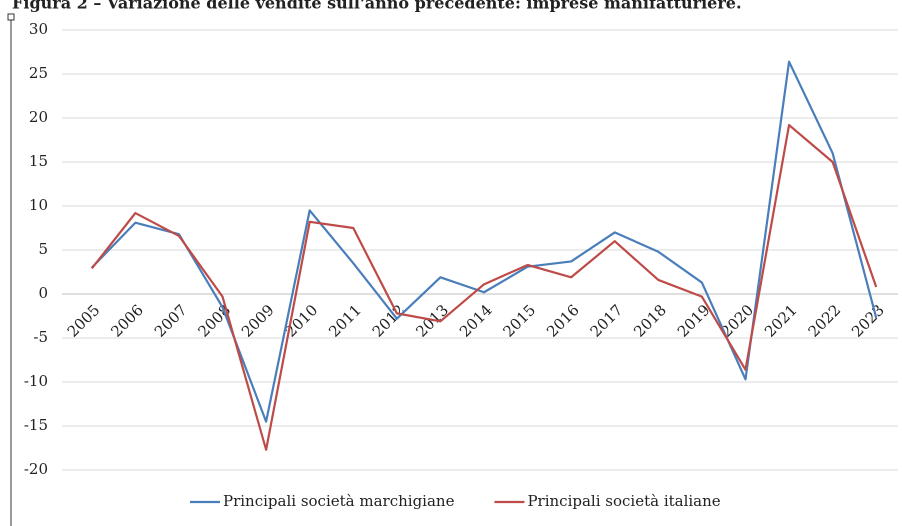  What do you see at coordinates (36, 425) in the screenshot?
I see `y-tick-label: -15` at bounding box center [36, 425].